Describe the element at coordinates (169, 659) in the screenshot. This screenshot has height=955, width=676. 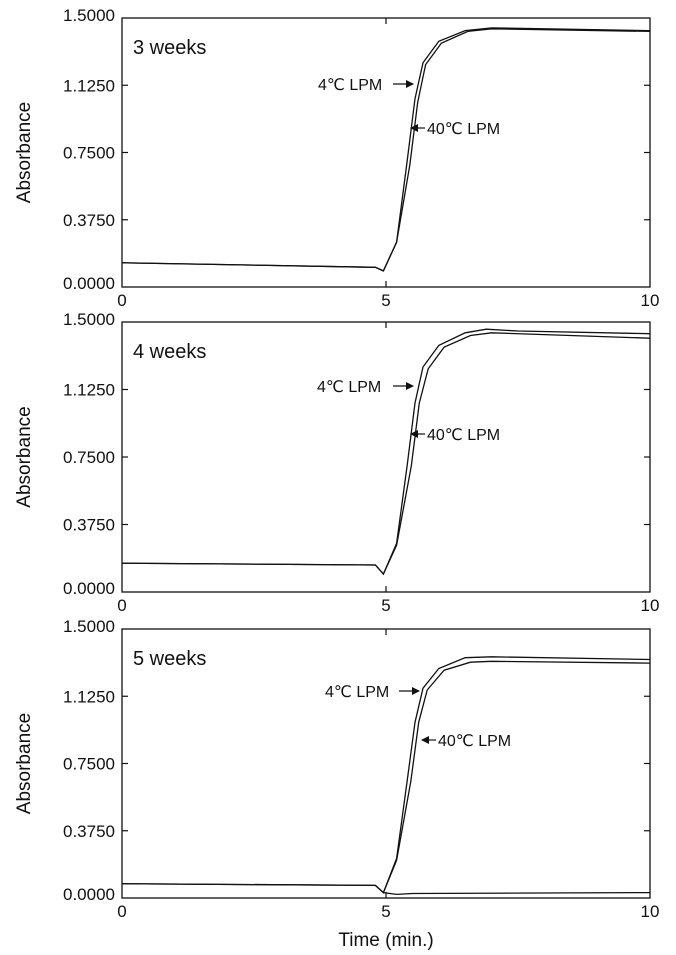
I see `panel-label: 5 weeks` at that location.